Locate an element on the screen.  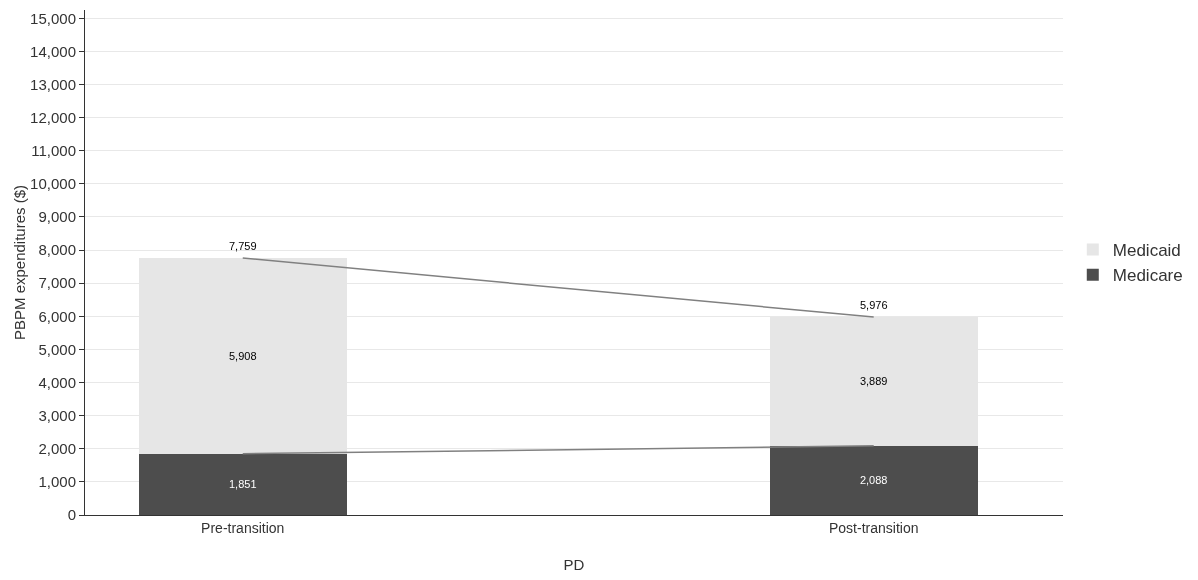
data-label: 2,088 is located at coordinates (873, 480).